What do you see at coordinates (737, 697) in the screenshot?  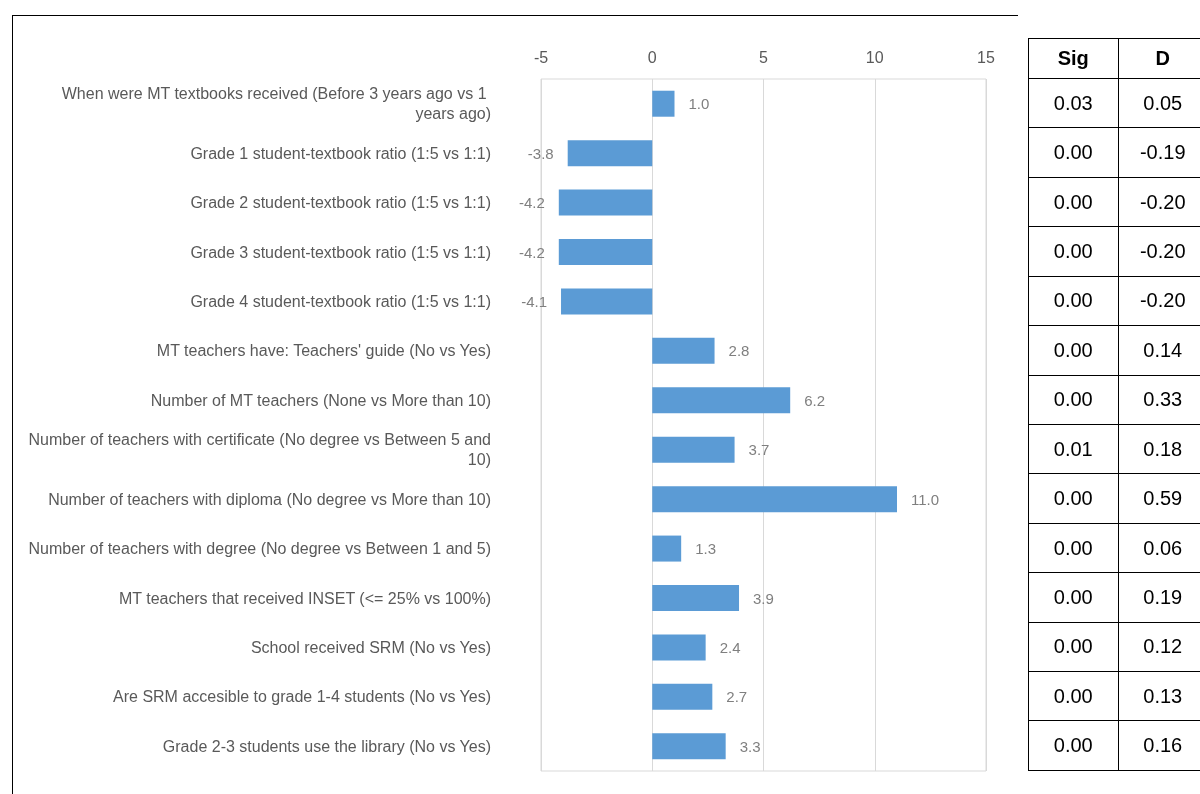 I see `data-label: 2.7` at bounding box center [737, 697].